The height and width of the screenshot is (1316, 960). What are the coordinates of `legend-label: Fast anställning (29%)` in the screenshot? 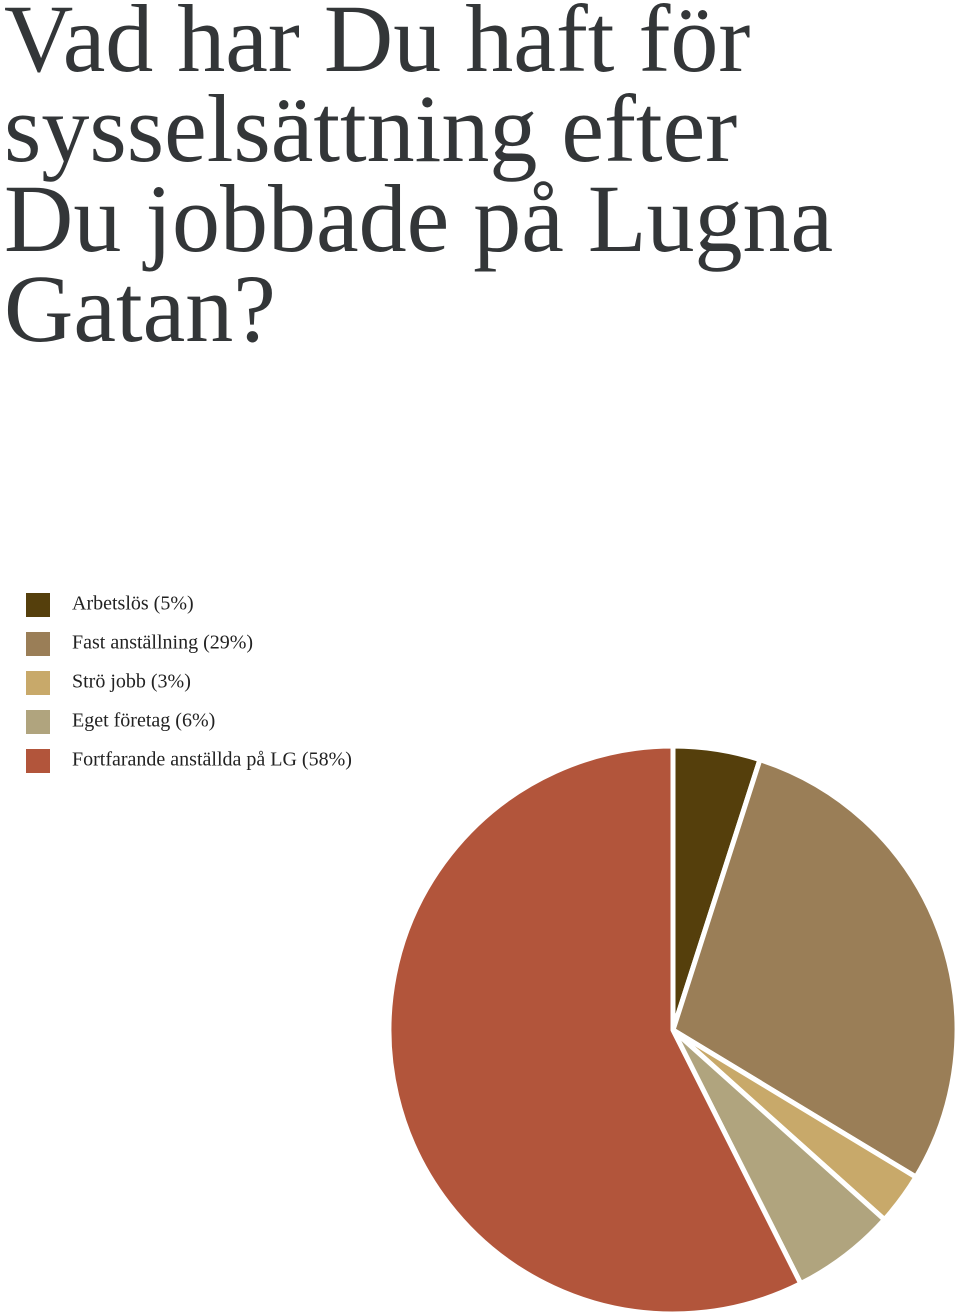 It's located at (162, 643).